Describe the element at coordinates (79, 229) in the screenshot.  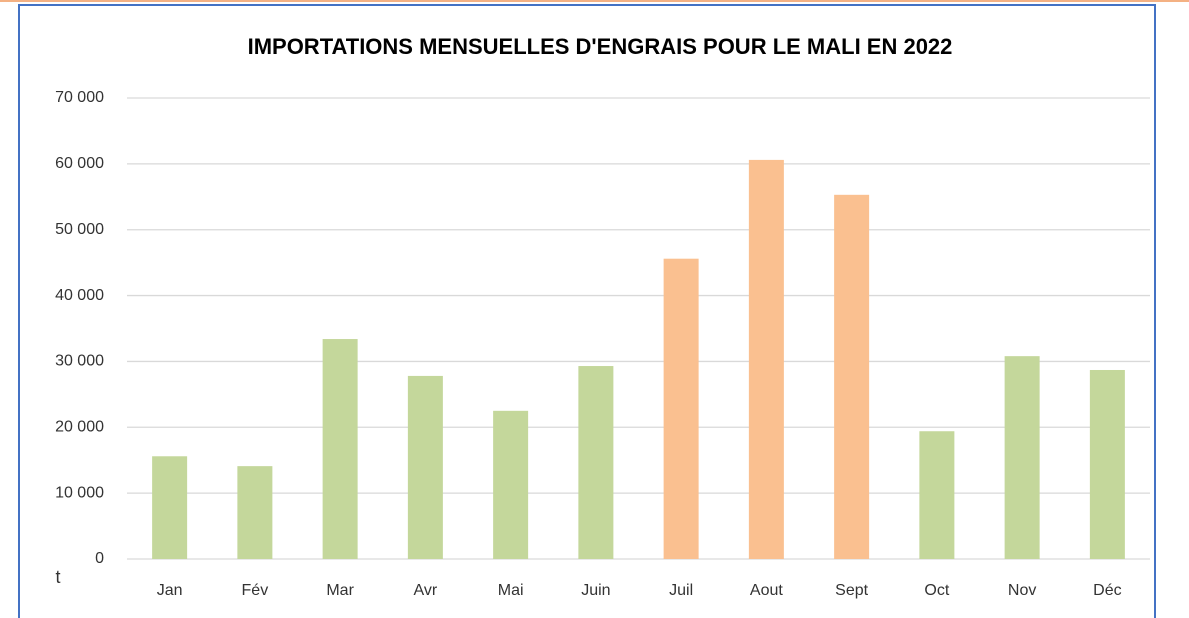
I see `y-tick-label: 50 000` at that location.